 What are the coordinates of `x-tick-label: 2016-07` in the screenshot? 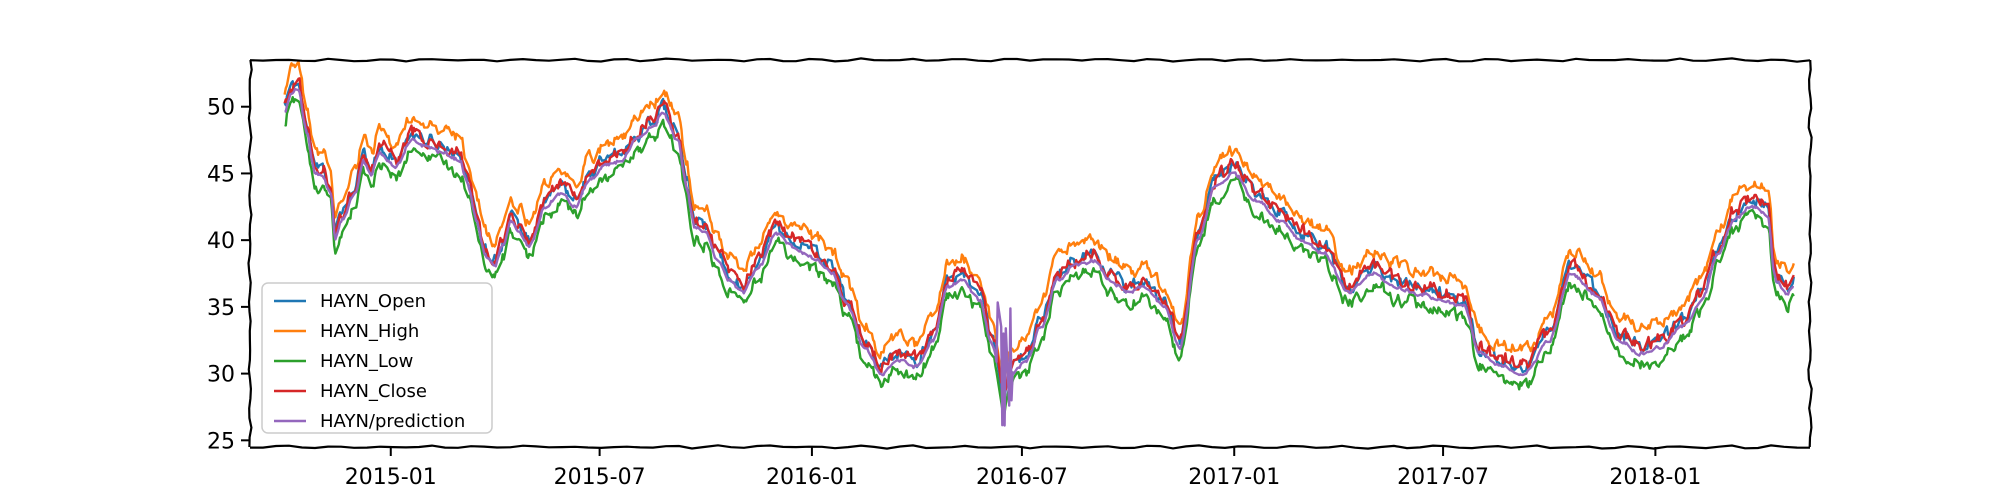 It's located at (1022, 477).